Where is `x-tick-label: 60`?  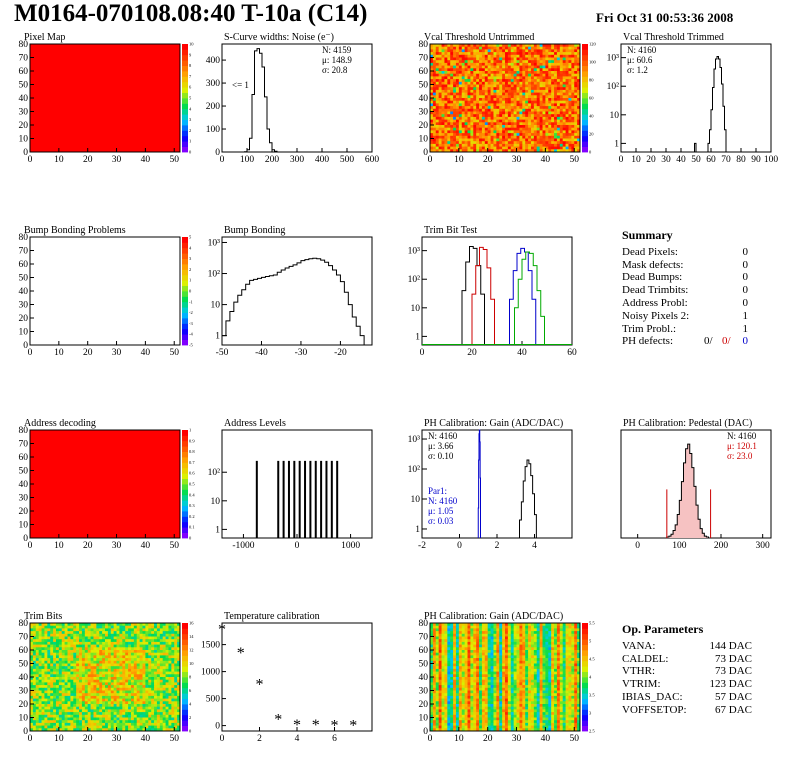 x-tick-label: 60 is located at coordinates (572, 353).